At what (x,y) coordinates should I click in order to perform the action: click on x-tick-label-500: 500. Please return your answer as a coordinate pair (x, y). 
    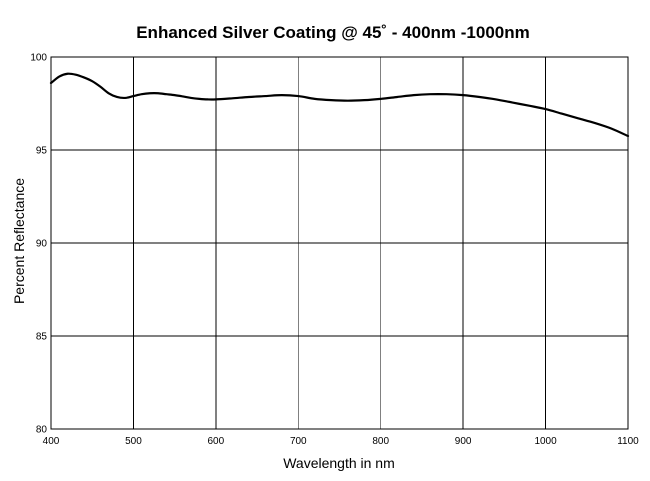
    Looking at the image, I should click on (133, 441).